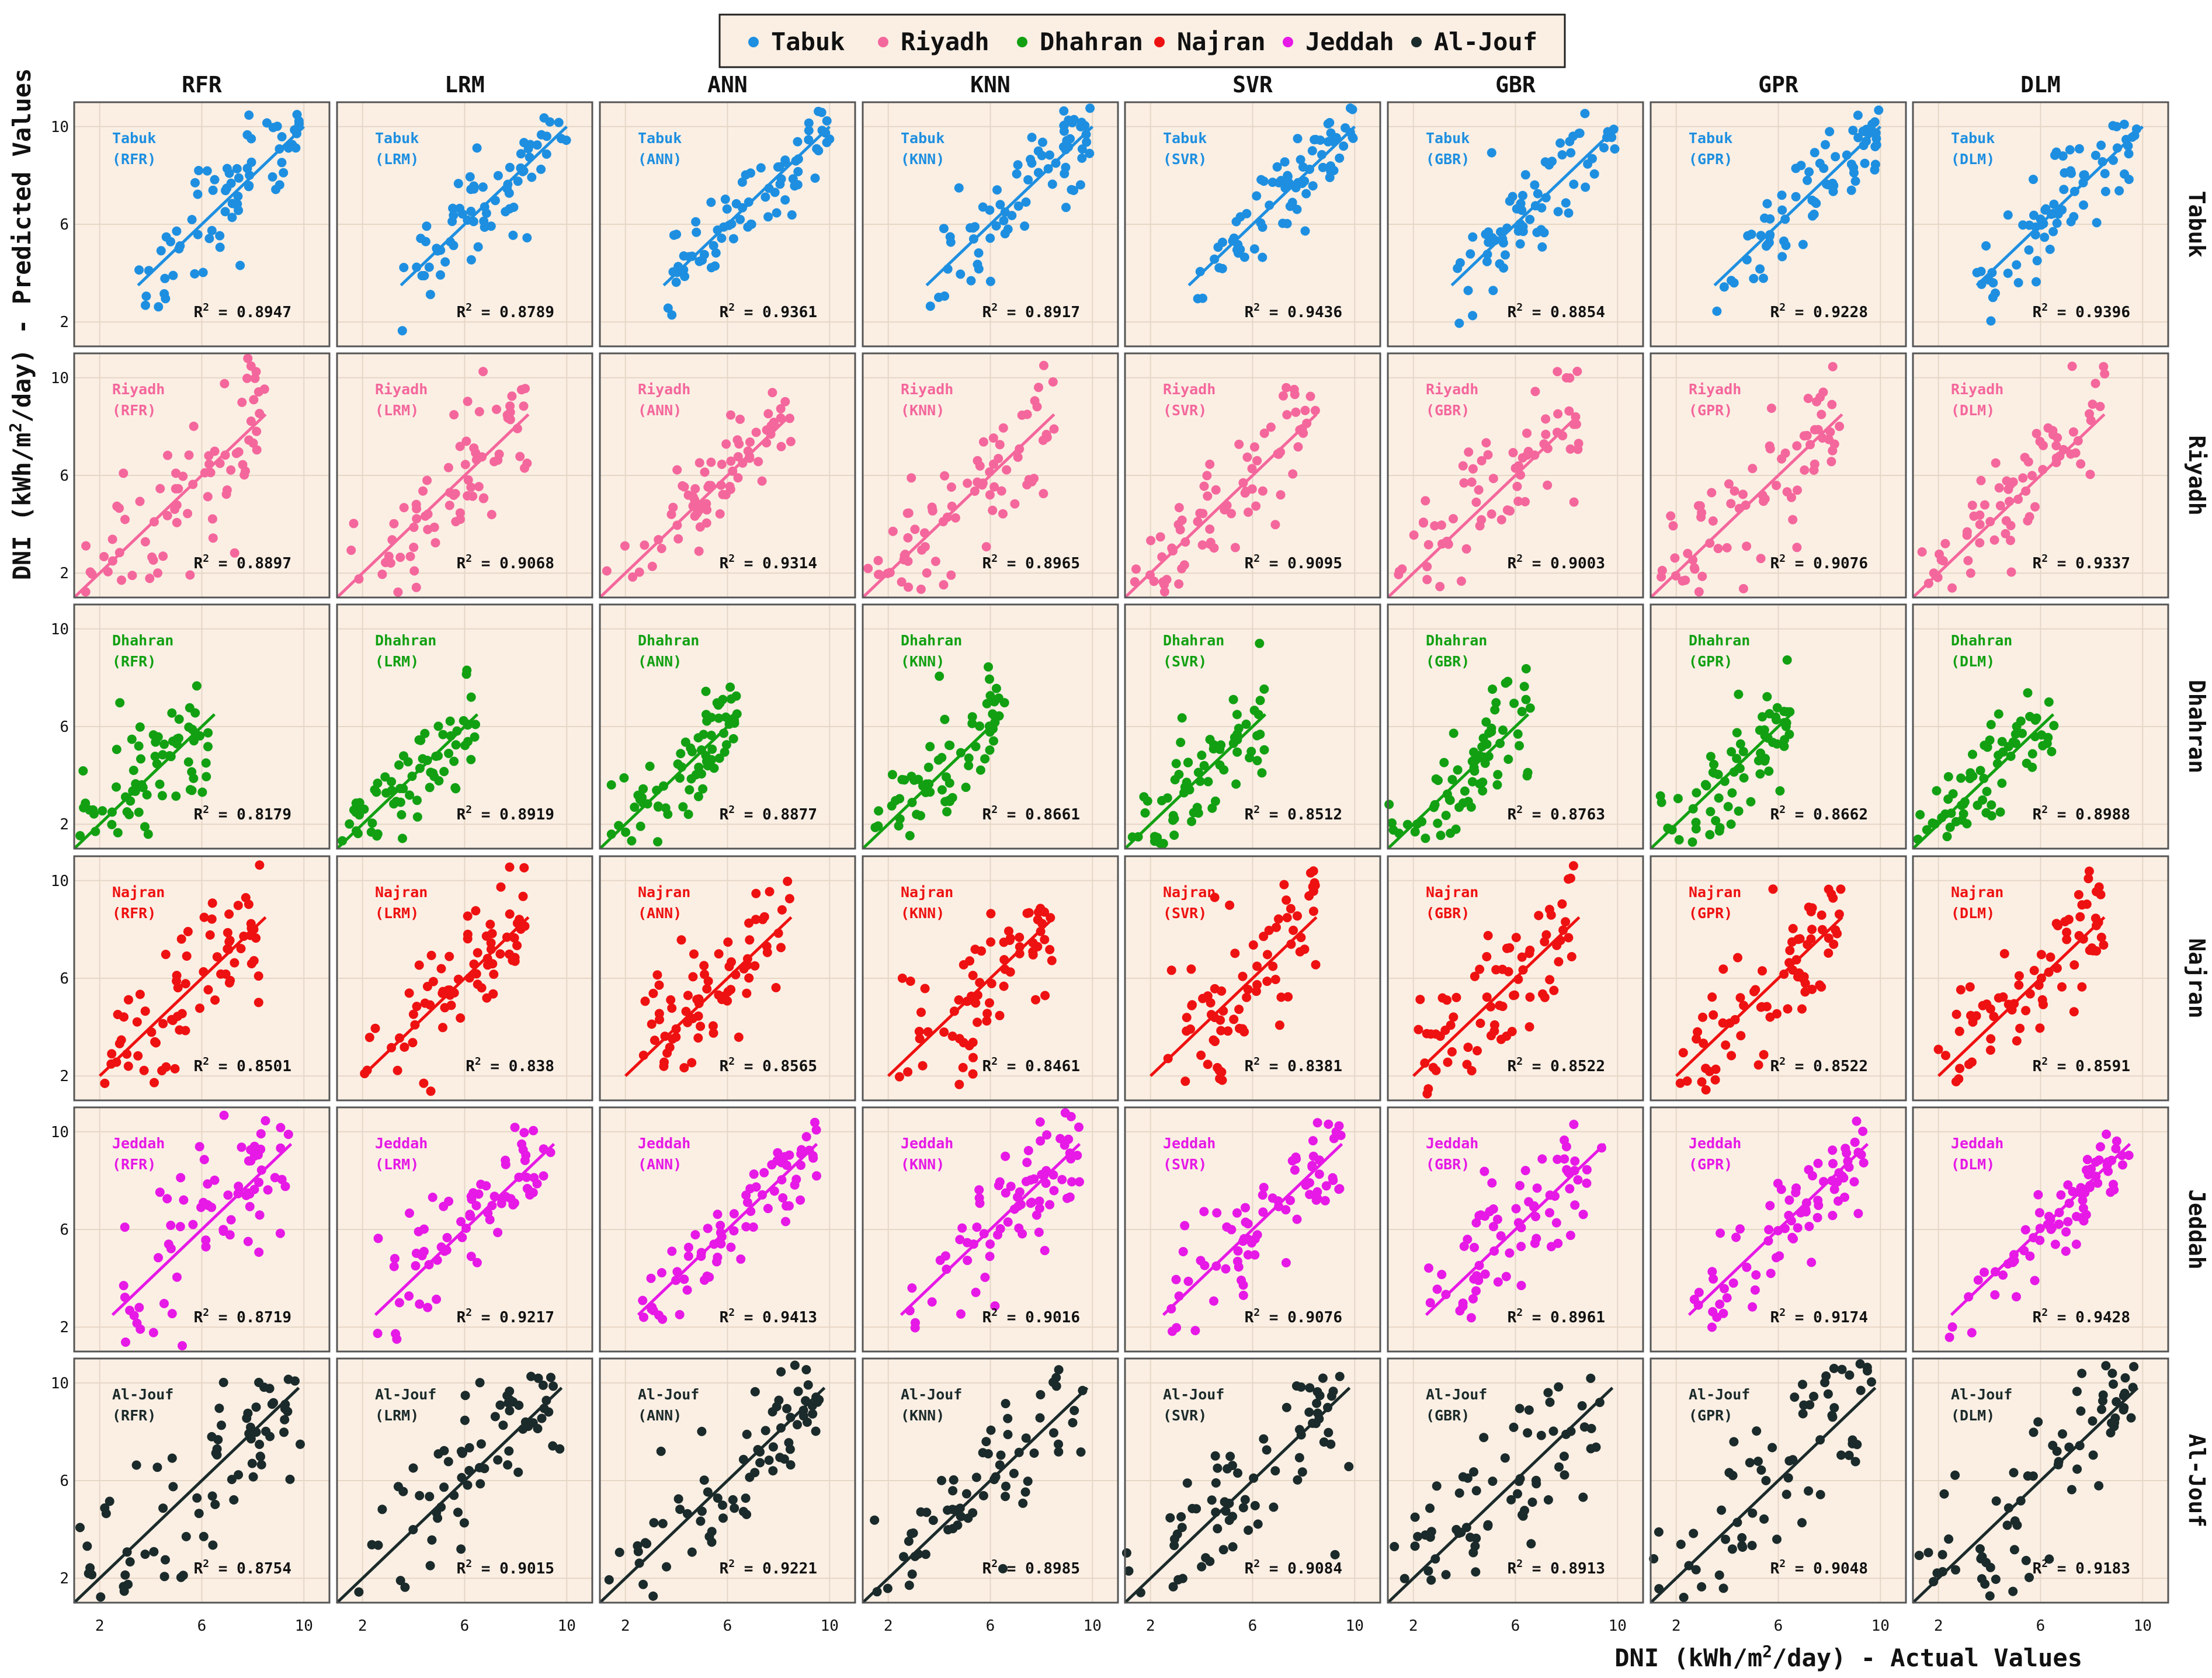 Image resolution: width=2212 pixels, height=1678 pixels. Describe the element at coordinates (138, 1143) in the screenshot. I see `panel-station-label: Jeddah` at that location.